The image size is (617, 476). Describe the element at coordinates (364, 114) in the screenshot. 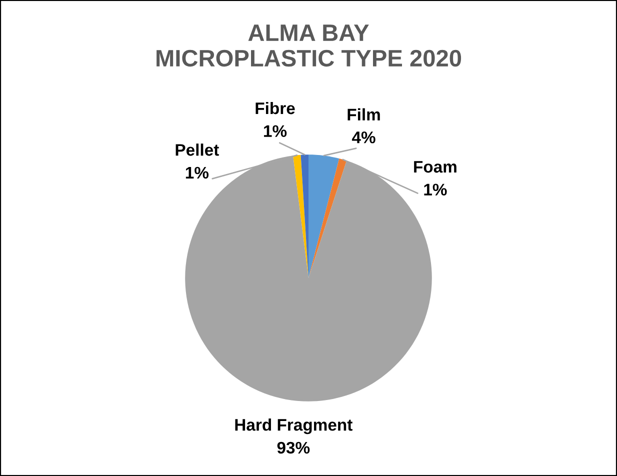

I see `slice-label: Film` at that location.